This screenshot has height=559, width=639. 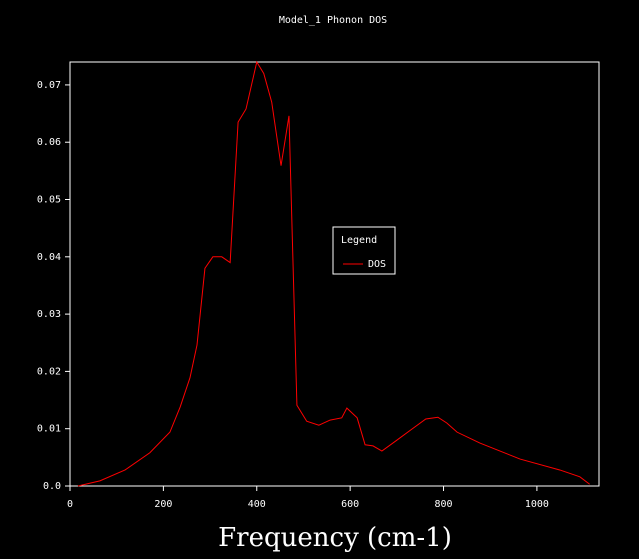 I want to click on x-axis-label: Frequency (cm-1), so click(x=335, y=538).